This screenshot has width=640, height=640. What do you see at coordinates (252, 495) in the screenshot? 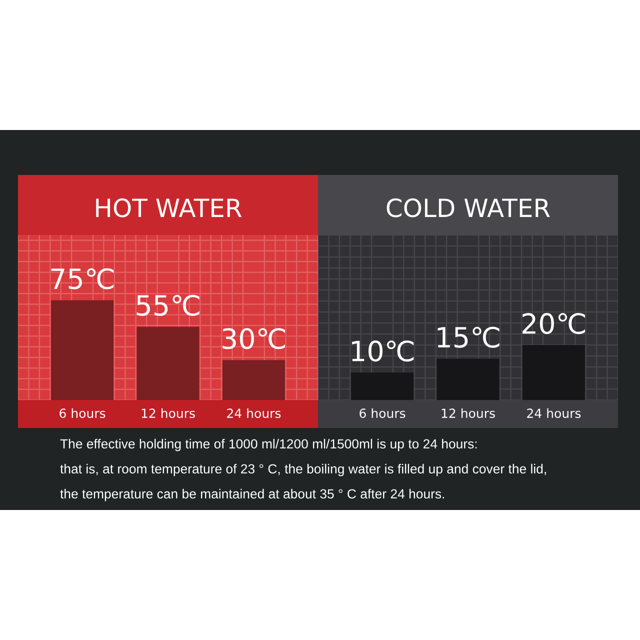
I see `text: the temperature can be maintained at about 35 ° C after 24 hours.` at bounding box center [252, 495].